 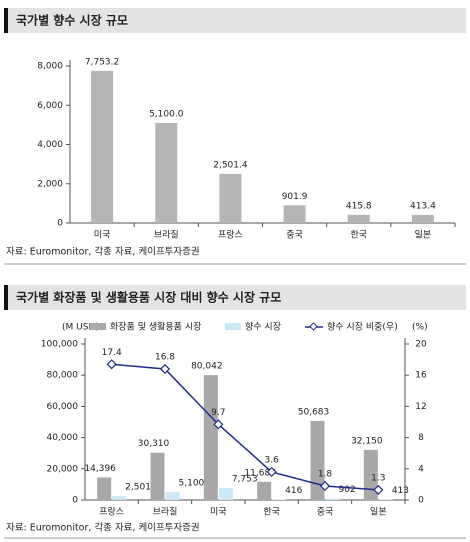 I want to click on chart-title: 국가별 향수 시장 규모, so click(x=72, y=20).